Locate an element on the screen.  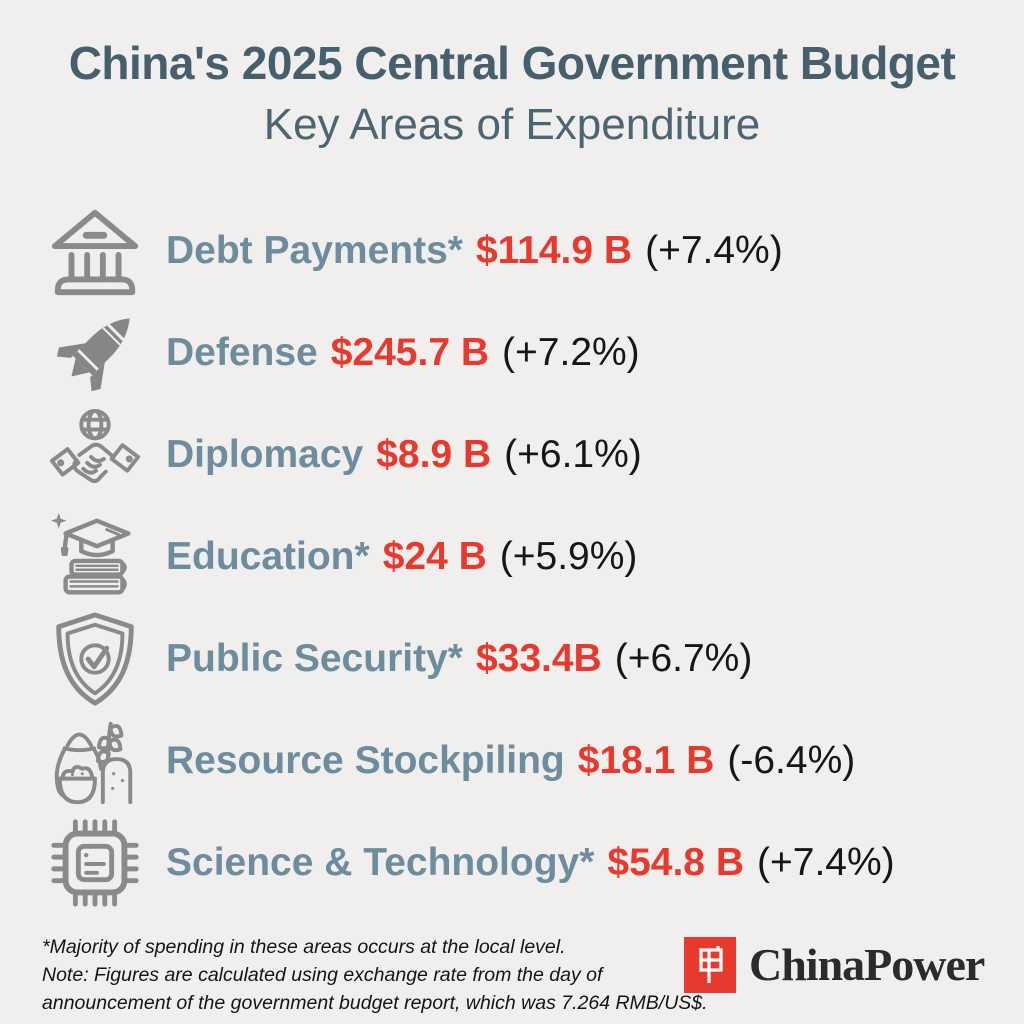
budget-row: Science & Technology* $54.8 B (+7.4%) is located at coordinates (523, 863).